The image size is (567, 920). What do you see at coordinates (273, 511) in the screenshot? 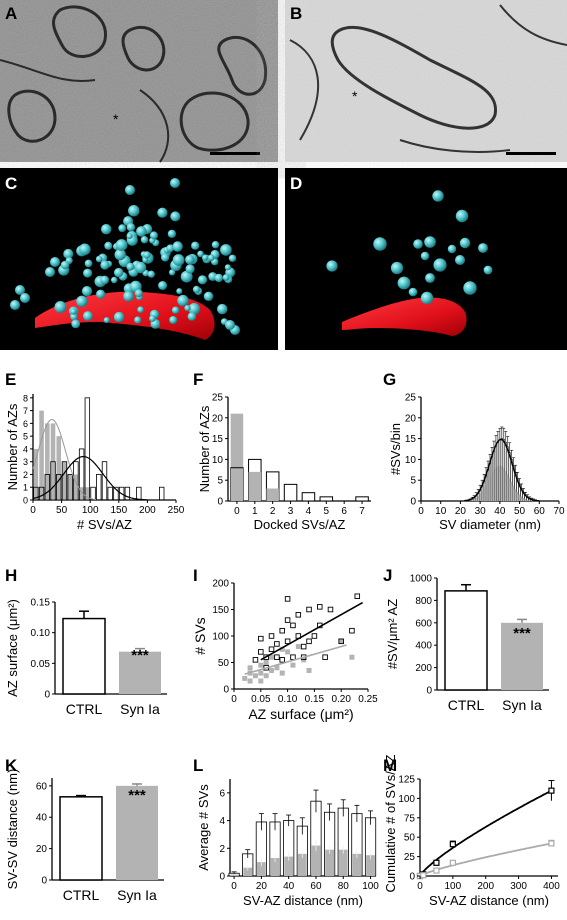
I see `chart-f-x-tick-label: 2` at bounding box center [273, 511].